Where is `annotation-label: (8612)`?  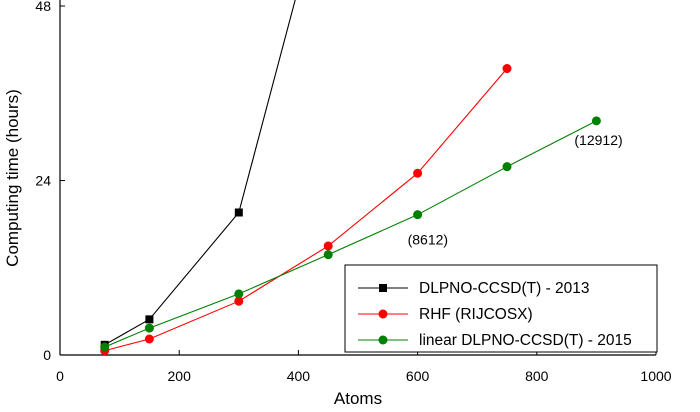
annotation-label: (8612) is located at coordinates (428, 240).